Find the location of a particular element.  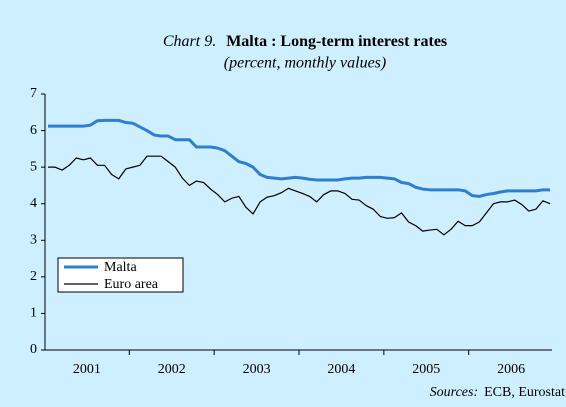

legend-label: Malta is located at coordinates (120, 267).